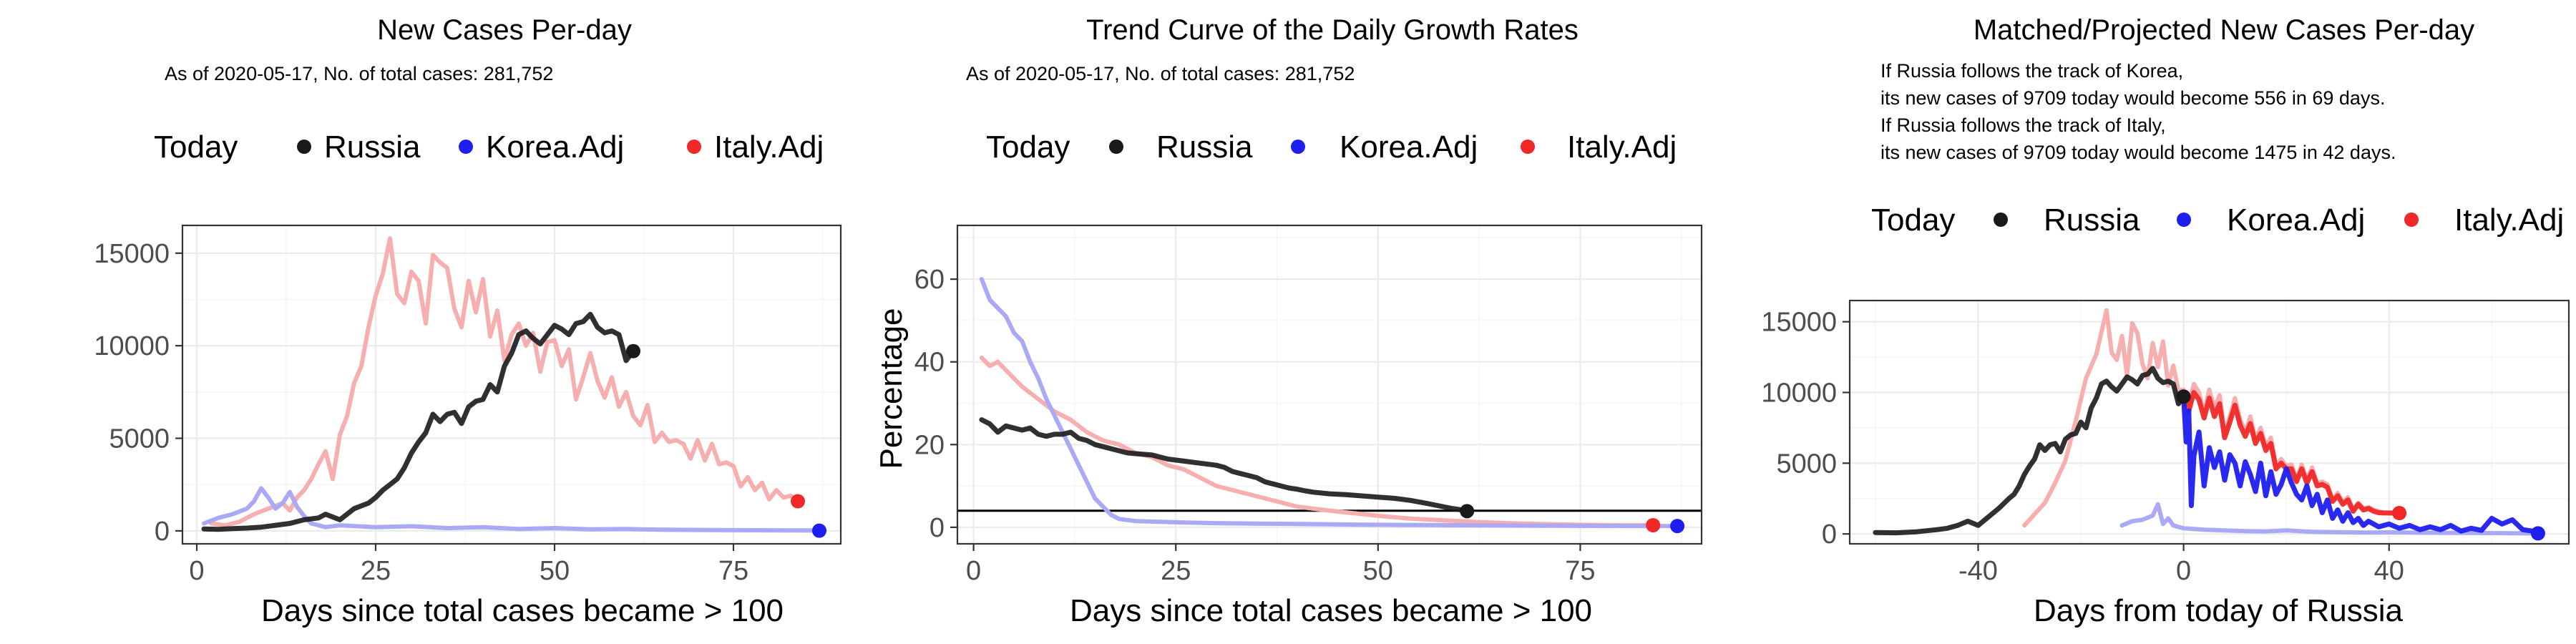 This screenshot has width=2576, height=644. I want to click on series-line-korea-adj-projected, so click(2361, 465).